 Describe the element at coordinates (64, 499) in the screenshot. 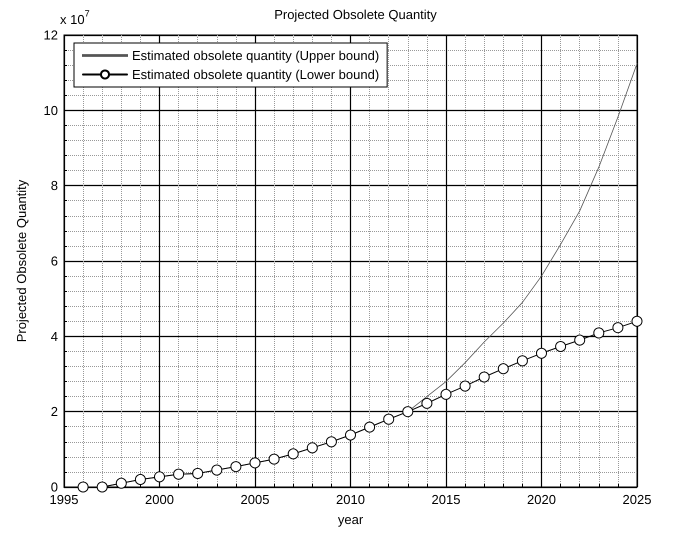

I see `x-tick-label: 1995` at that location.